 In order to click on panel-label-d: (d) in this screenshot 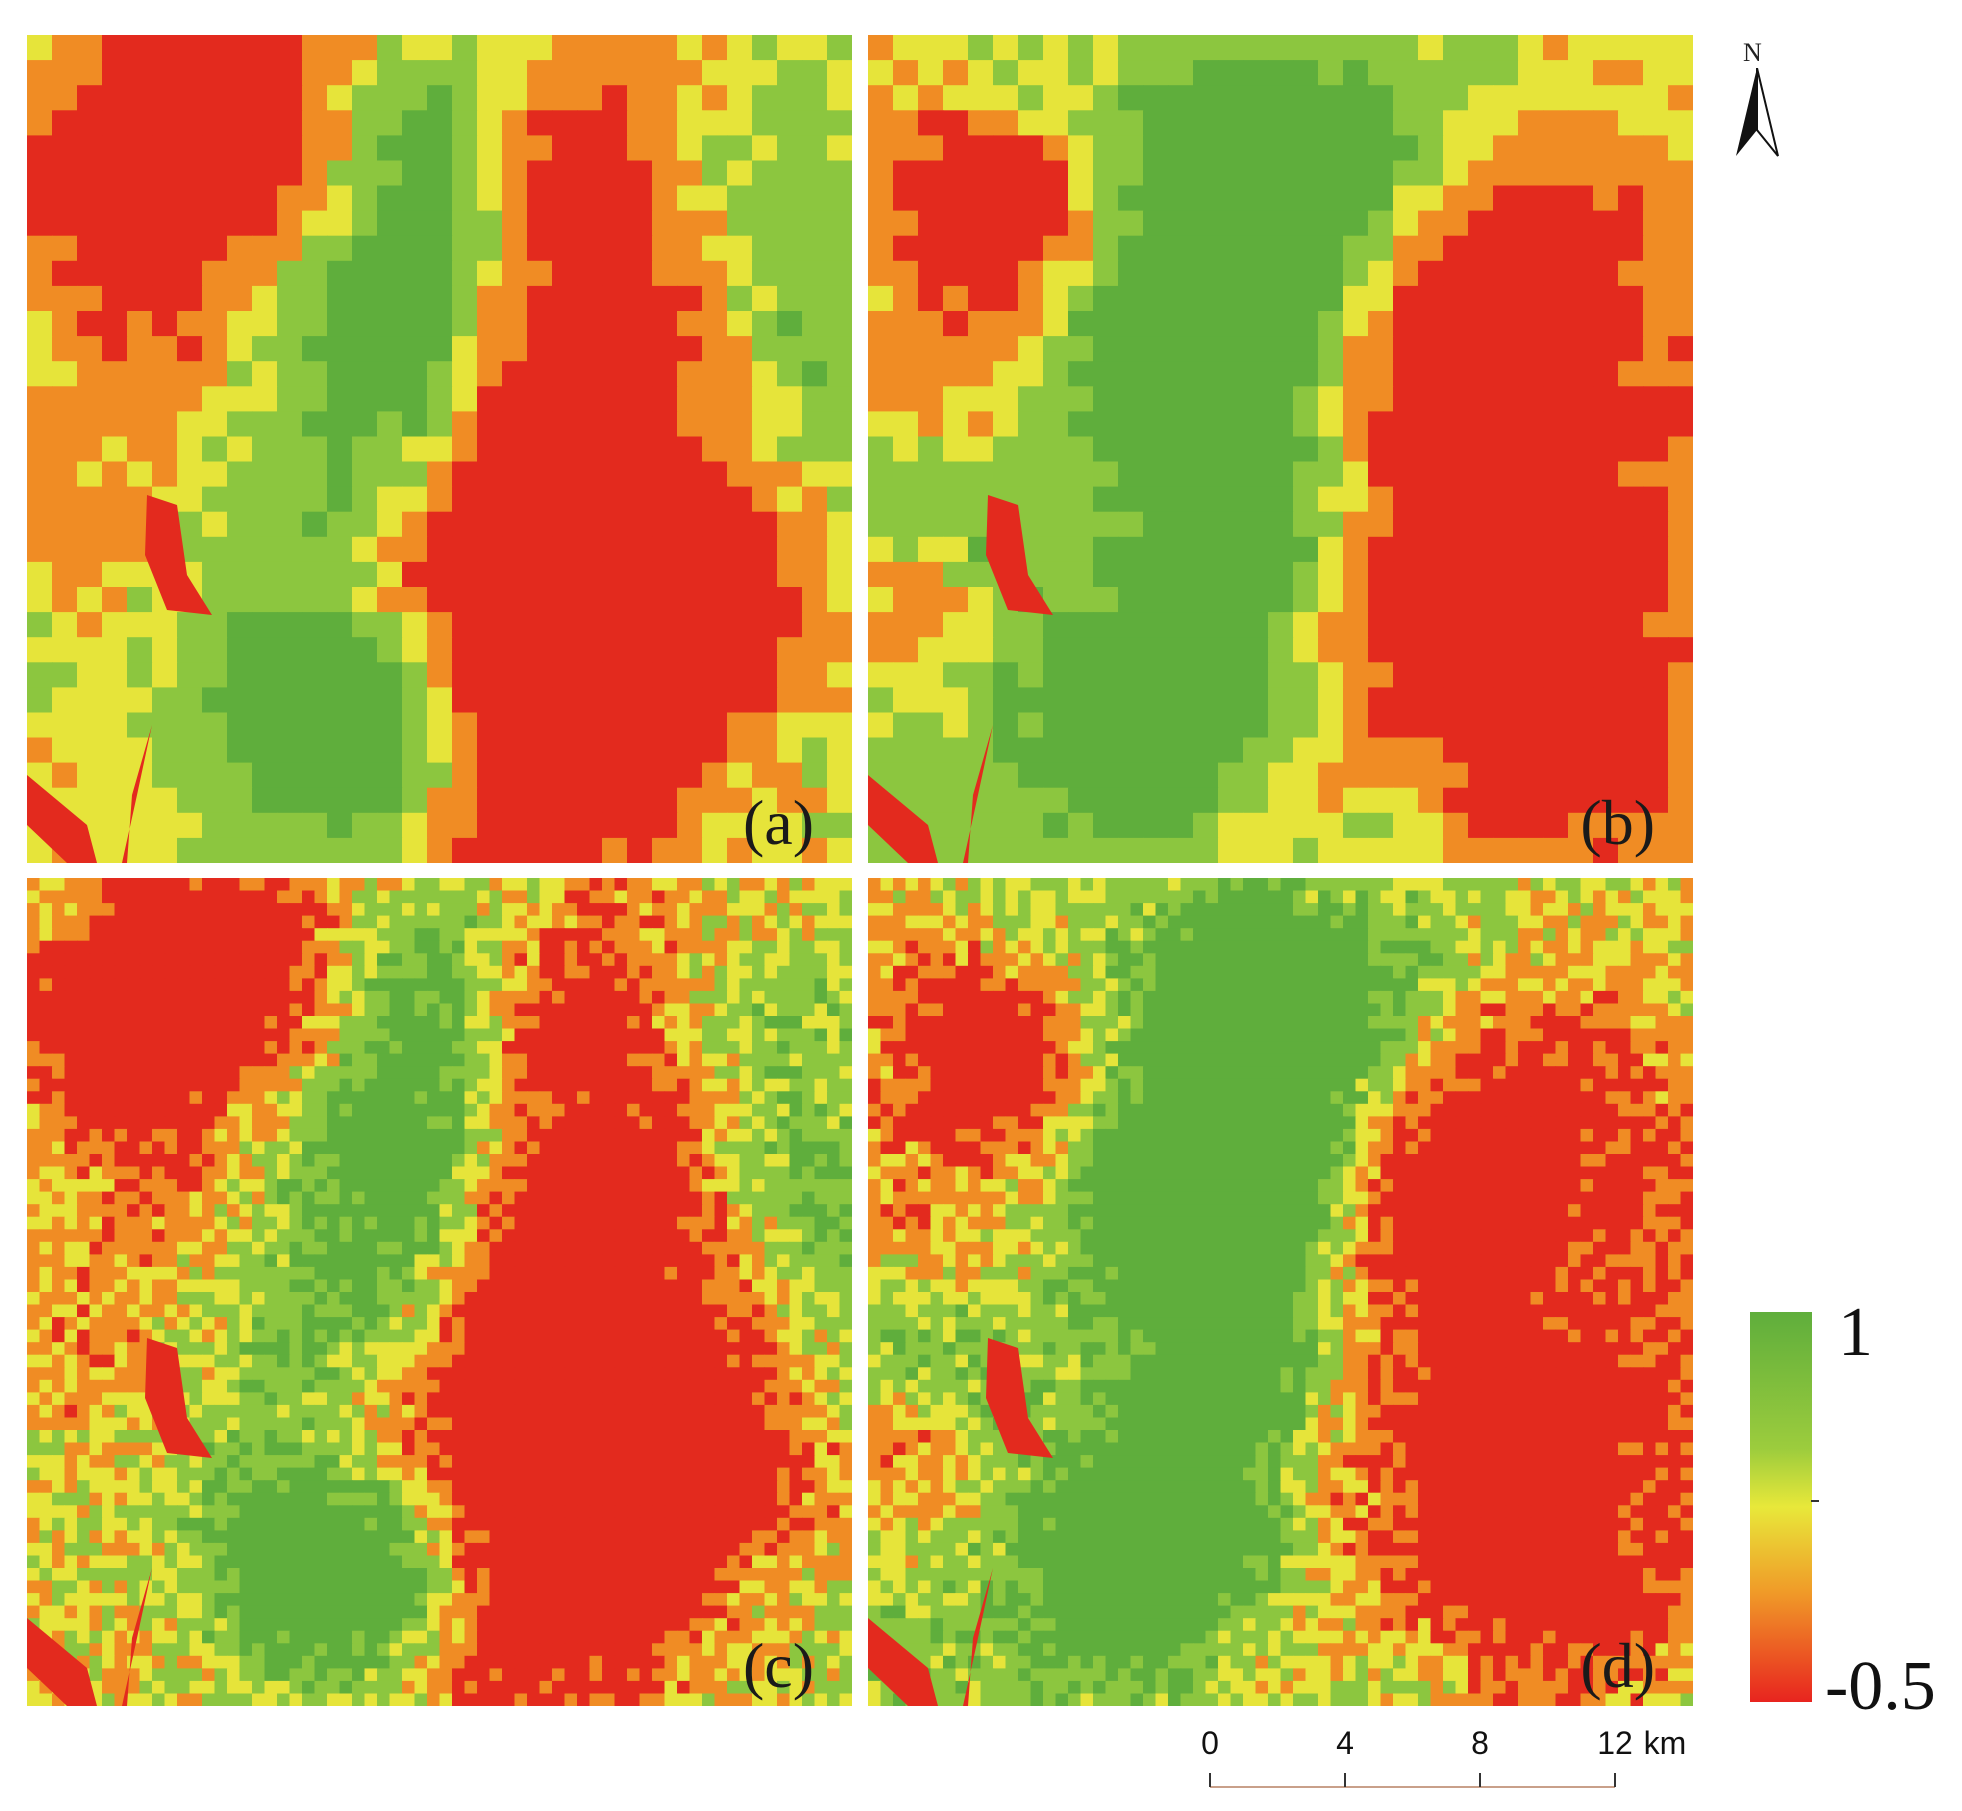, I will do `click(1617, 1665)`.